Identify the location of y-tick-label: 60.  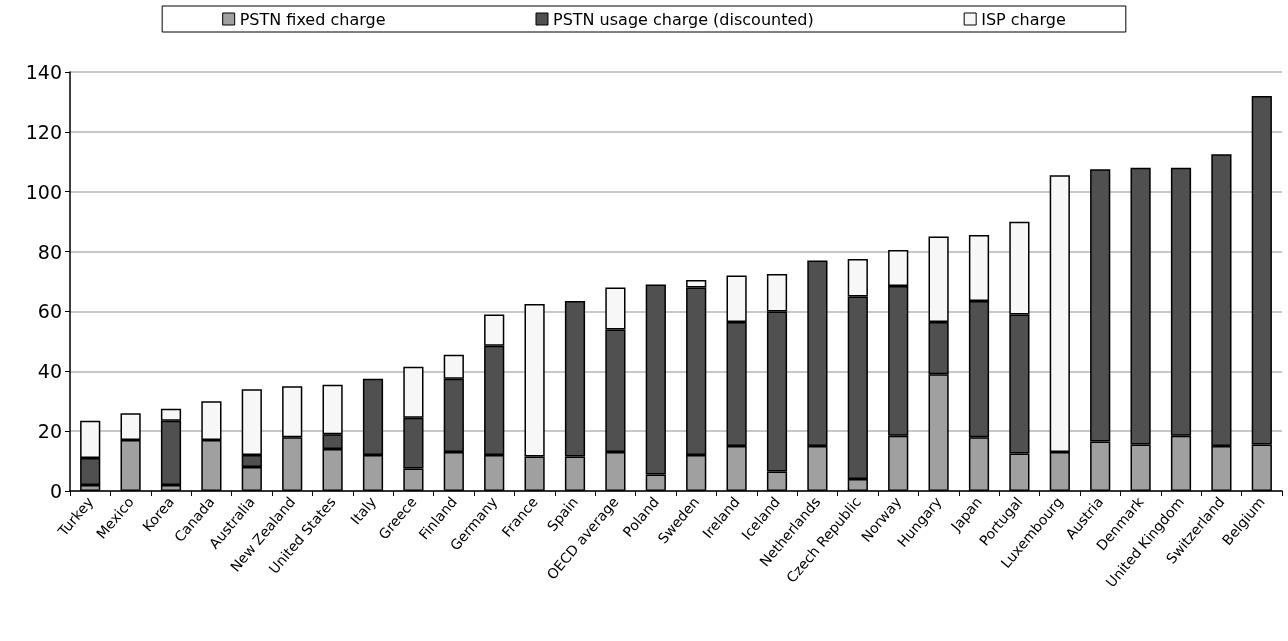
(49, 311).